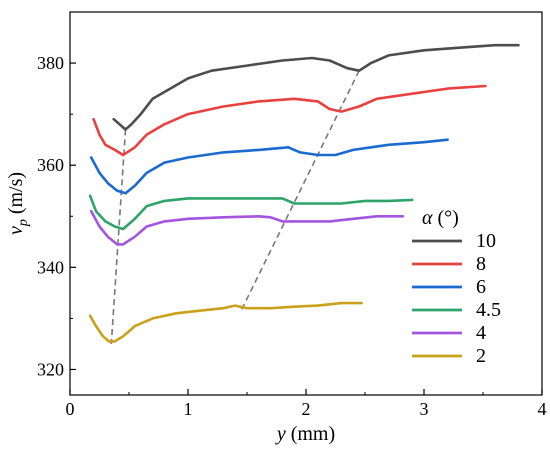 The width and height of the screenshot is (550, 450). Describe the element at coordinates (50, 267) in the screenshot. I see `y-tick-label: 340` at that location.